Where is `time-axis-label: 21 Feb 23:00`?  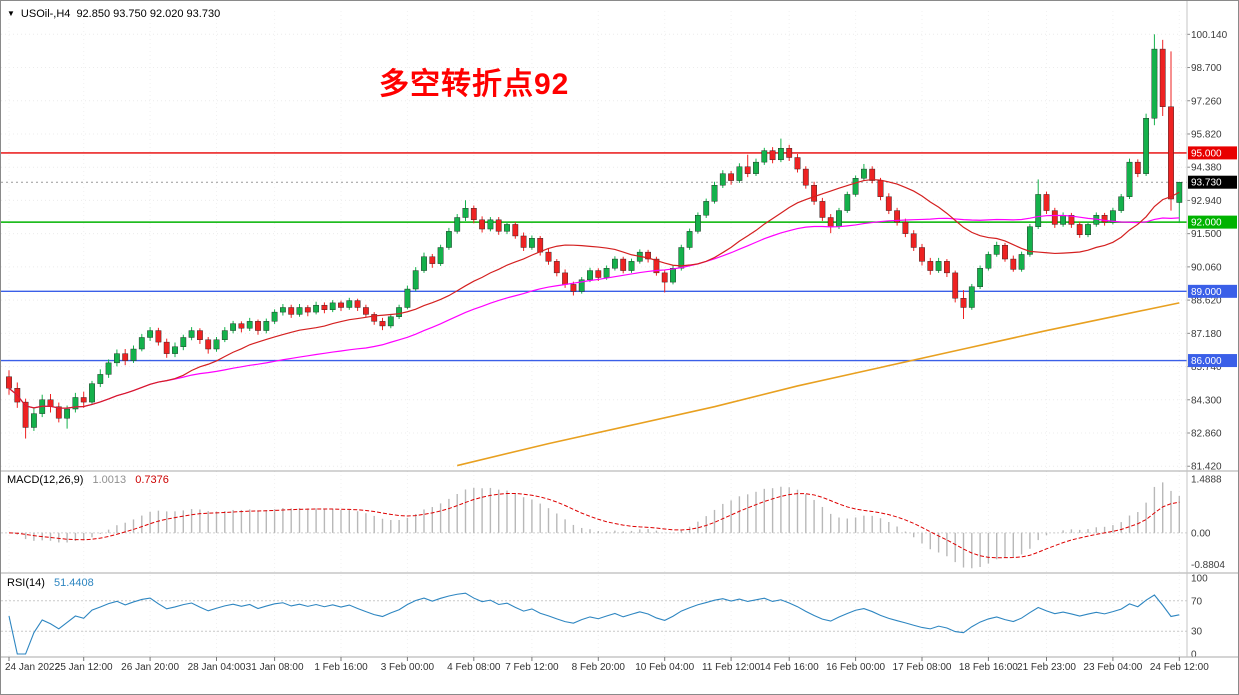 time-axis-label: 21 Feb 23:00 is located at coordinates (1046, 667).